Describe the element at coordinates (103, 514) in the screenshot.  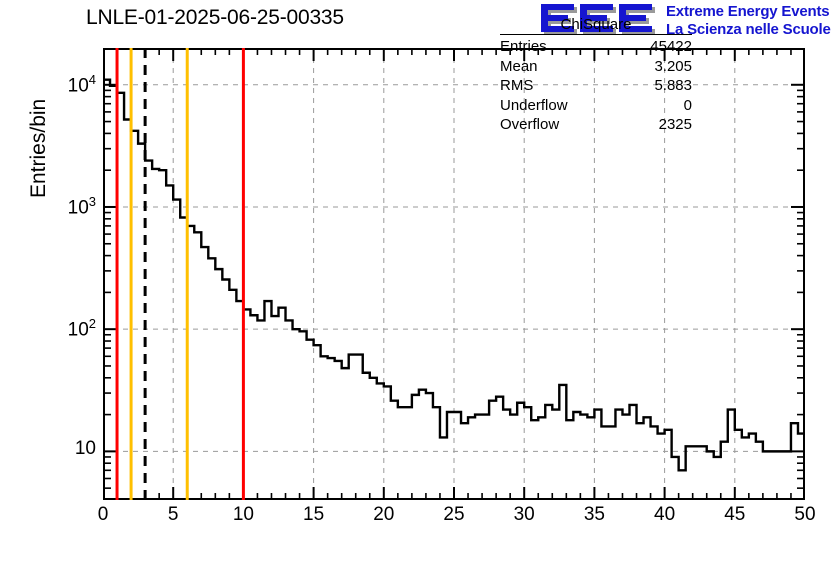
I see `x-tick-label: 0` at that location.